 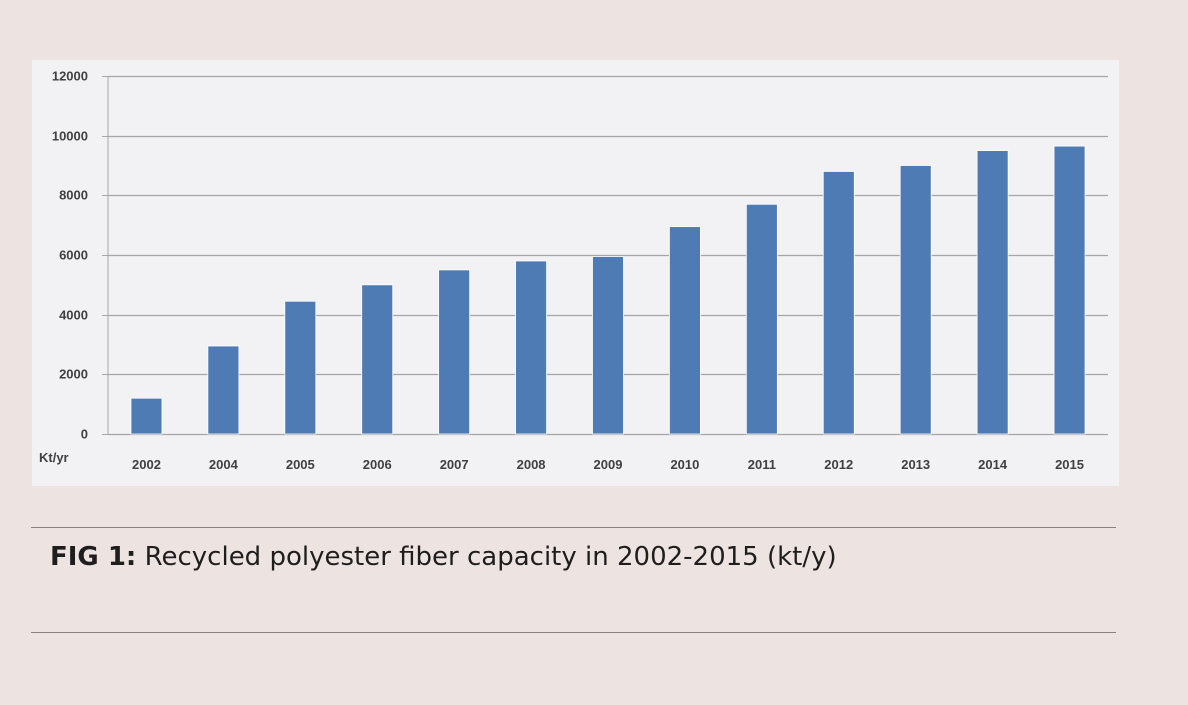 I want to click on bar-2007, so click(x=454, y=352).